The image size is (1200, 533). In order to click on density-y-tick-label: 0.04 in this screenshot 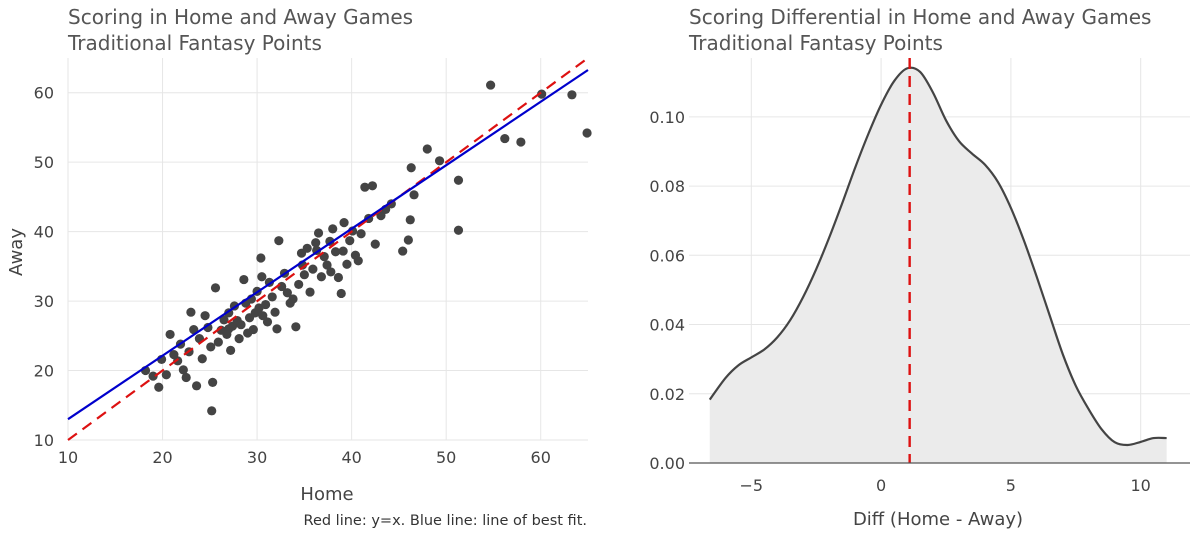, I will do `click(667, 325)`.